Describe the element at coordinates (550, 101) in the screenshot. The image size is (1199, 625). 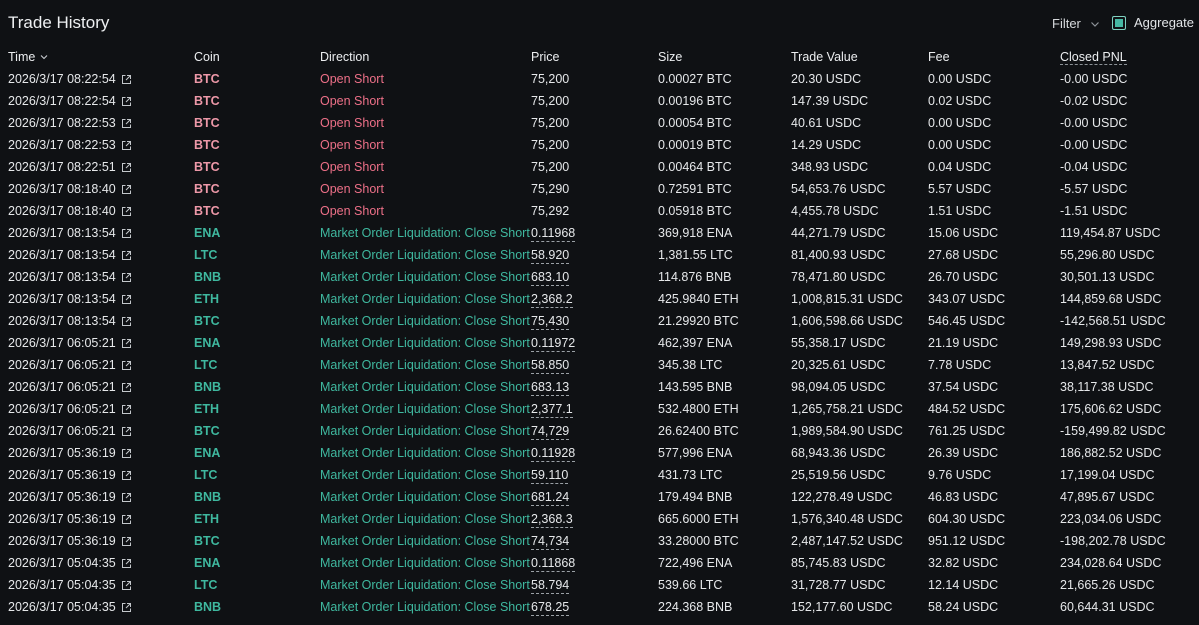
I see `price-cell: 75,200` at that location.